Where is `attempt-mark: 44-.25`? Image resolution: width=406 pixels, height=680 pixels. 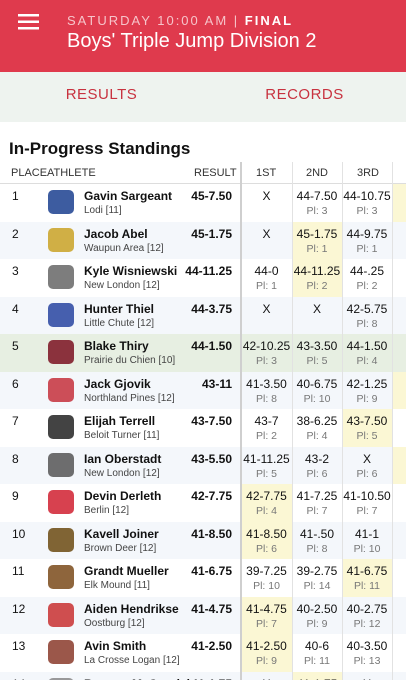
attempt-mark: 44-.25 is located at coordinates (367, 271).